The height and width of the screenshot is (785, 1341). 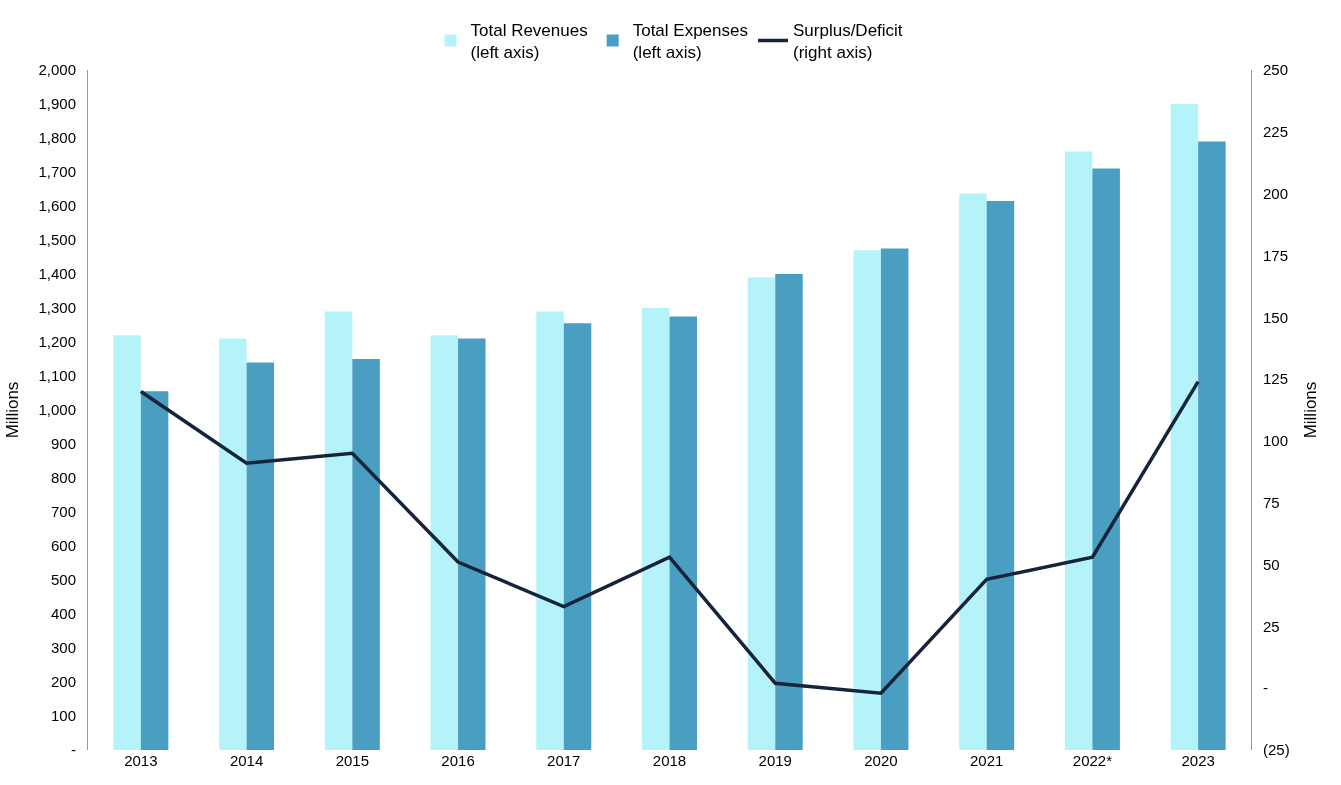 What do you see at coordinates (1198, 760) in the screenshot?
I see `x-tick-label: 2023` at bounding box center [1198, 760].